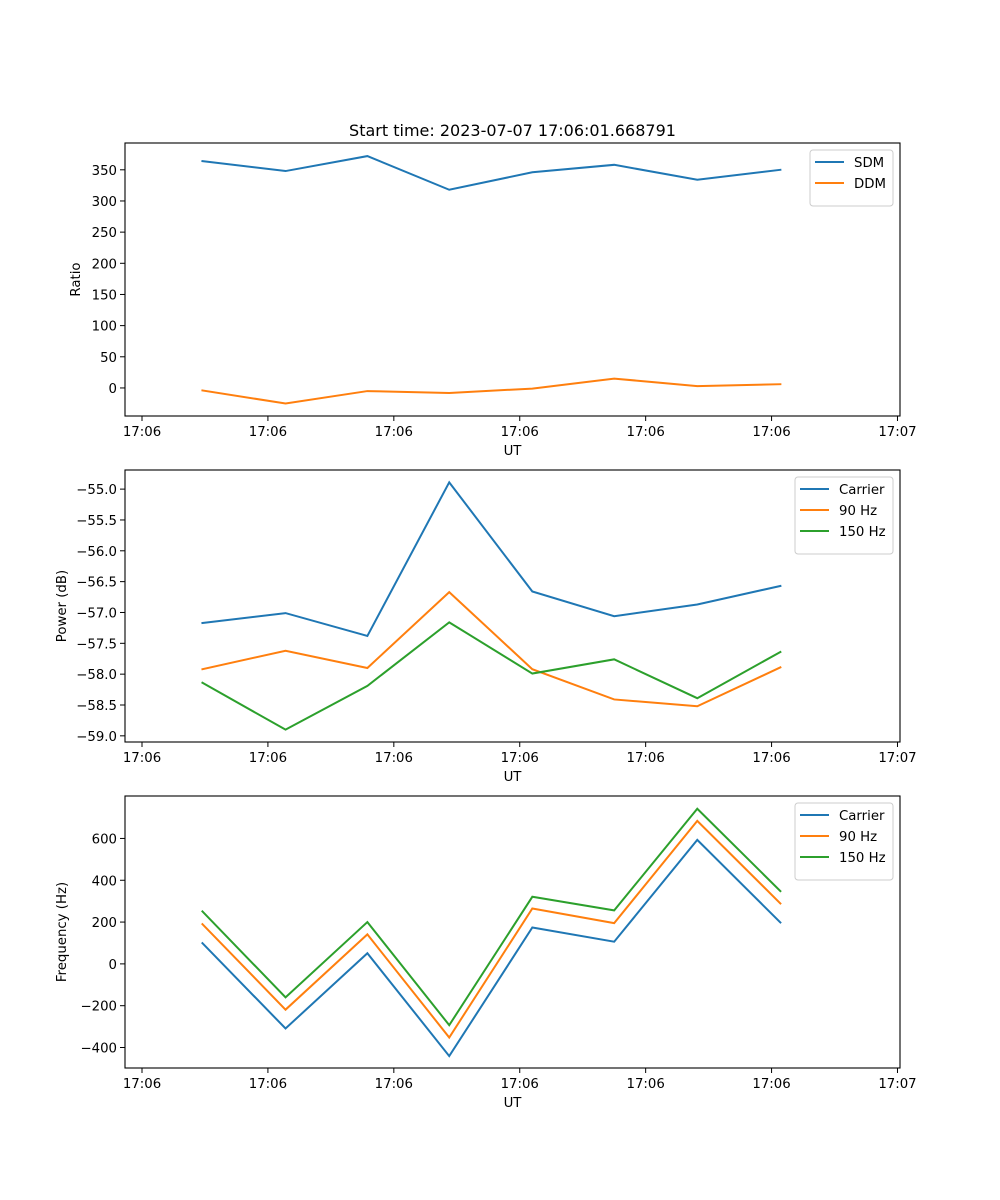 Image resolution: width=1000 pixels, height=1200 pixels. I want to click on ratio-series-sdm, so click(491, 173).